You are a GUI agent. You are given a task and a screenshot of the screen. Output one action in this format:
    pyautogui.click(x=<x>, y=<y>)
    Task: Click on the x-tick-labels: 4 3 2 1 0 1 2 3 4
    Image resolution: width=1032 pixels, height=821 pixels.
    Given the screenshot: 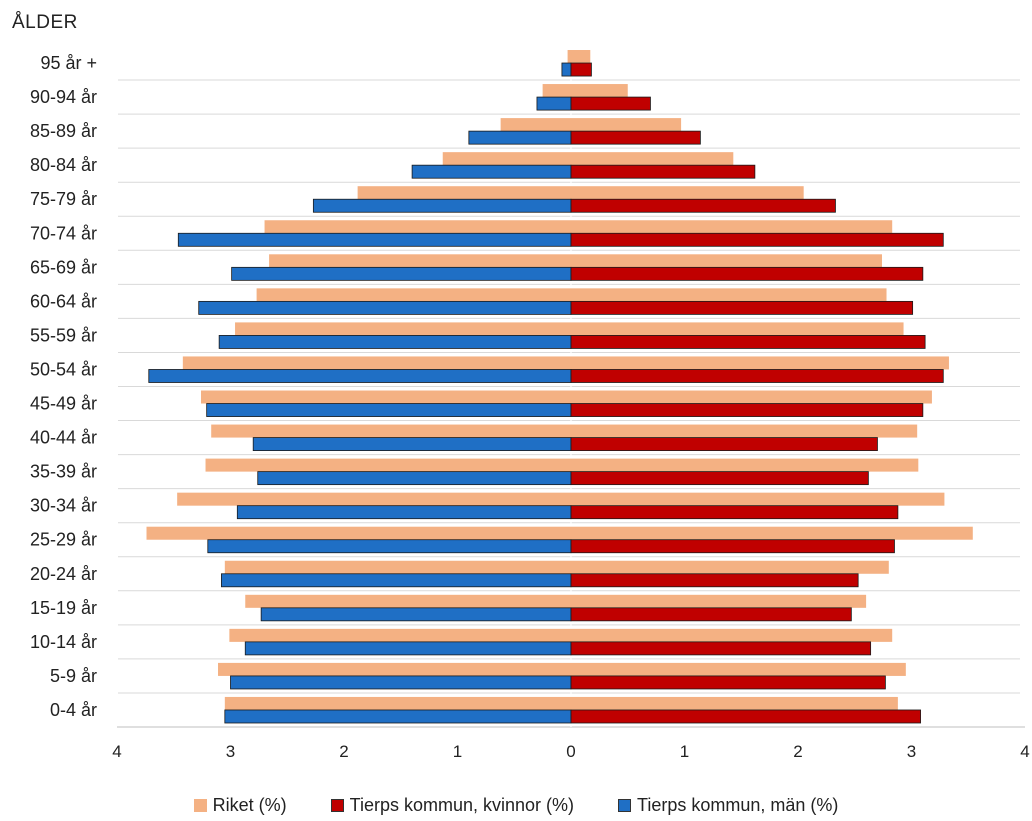 What is the action you would take?
    pyautogui.click(x=570, y=751)
    